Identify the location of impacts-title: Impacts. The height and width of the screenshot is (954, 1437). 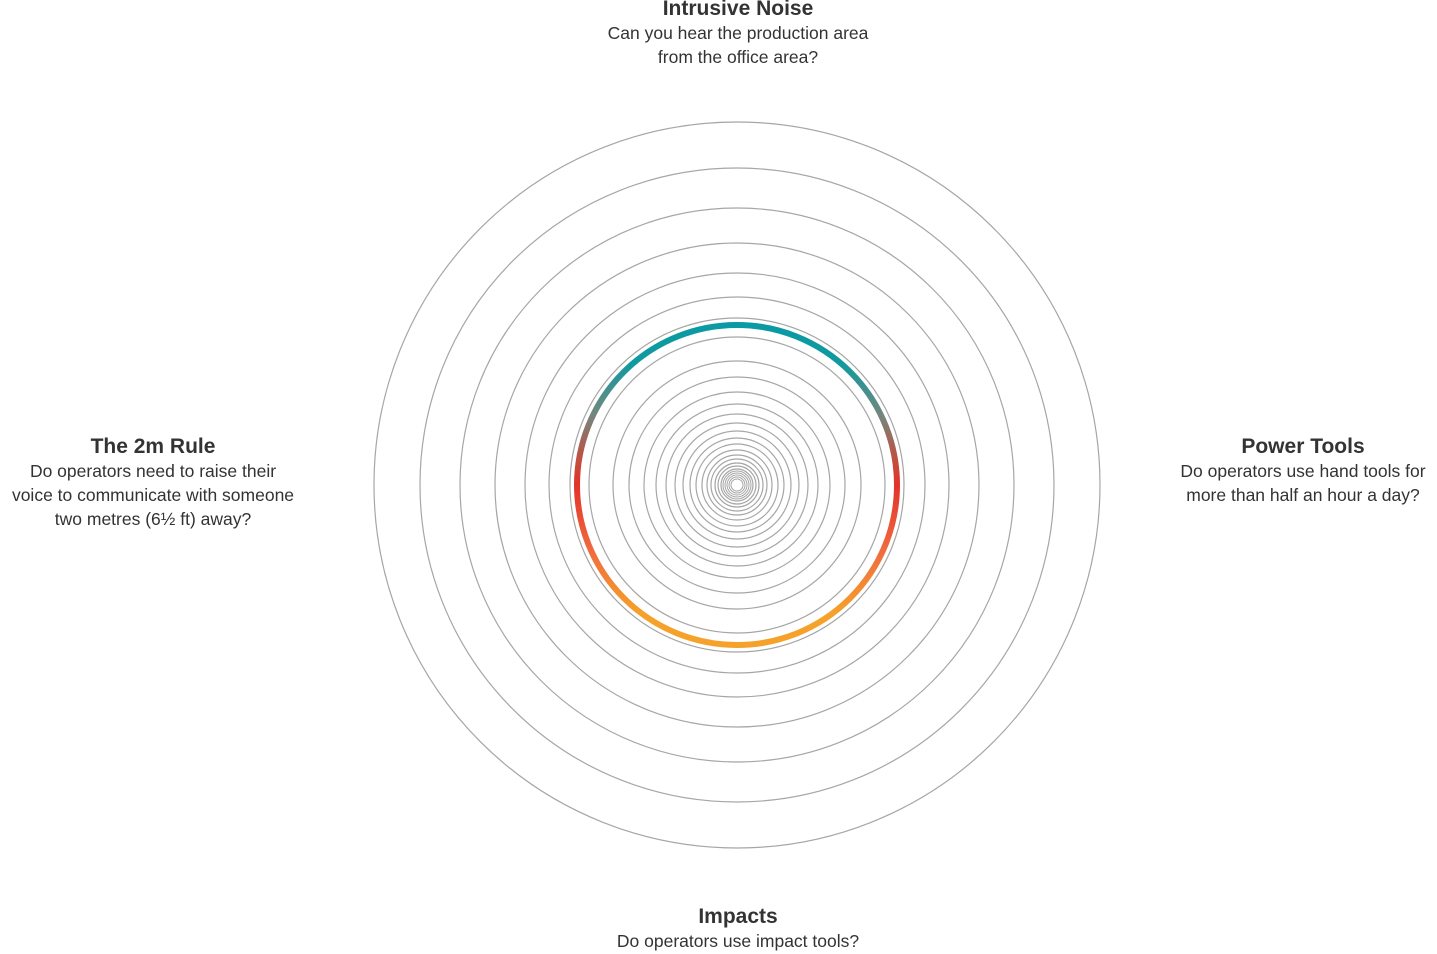
(738, 916).